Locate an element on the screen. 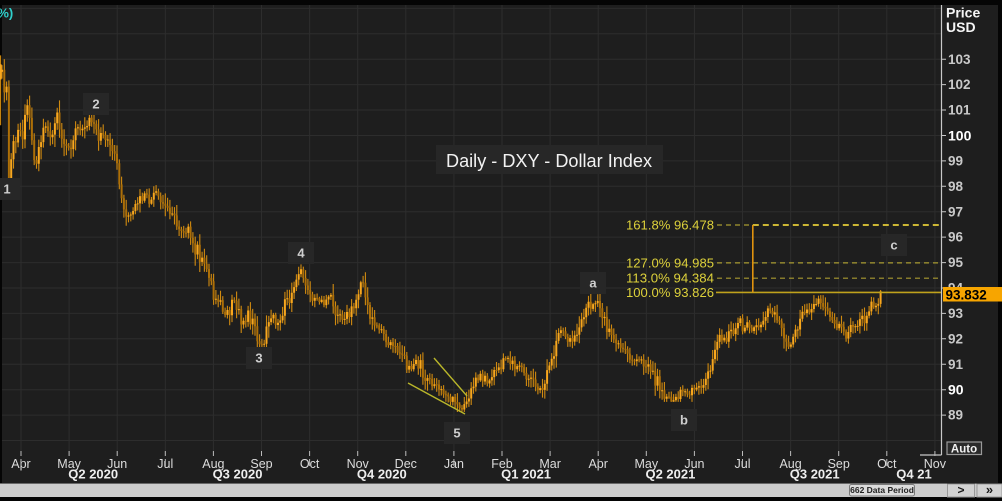 The width and height of the screenshot is (1002, 501). svg-text: 662 Data Period is located at coordinates (882, 490).